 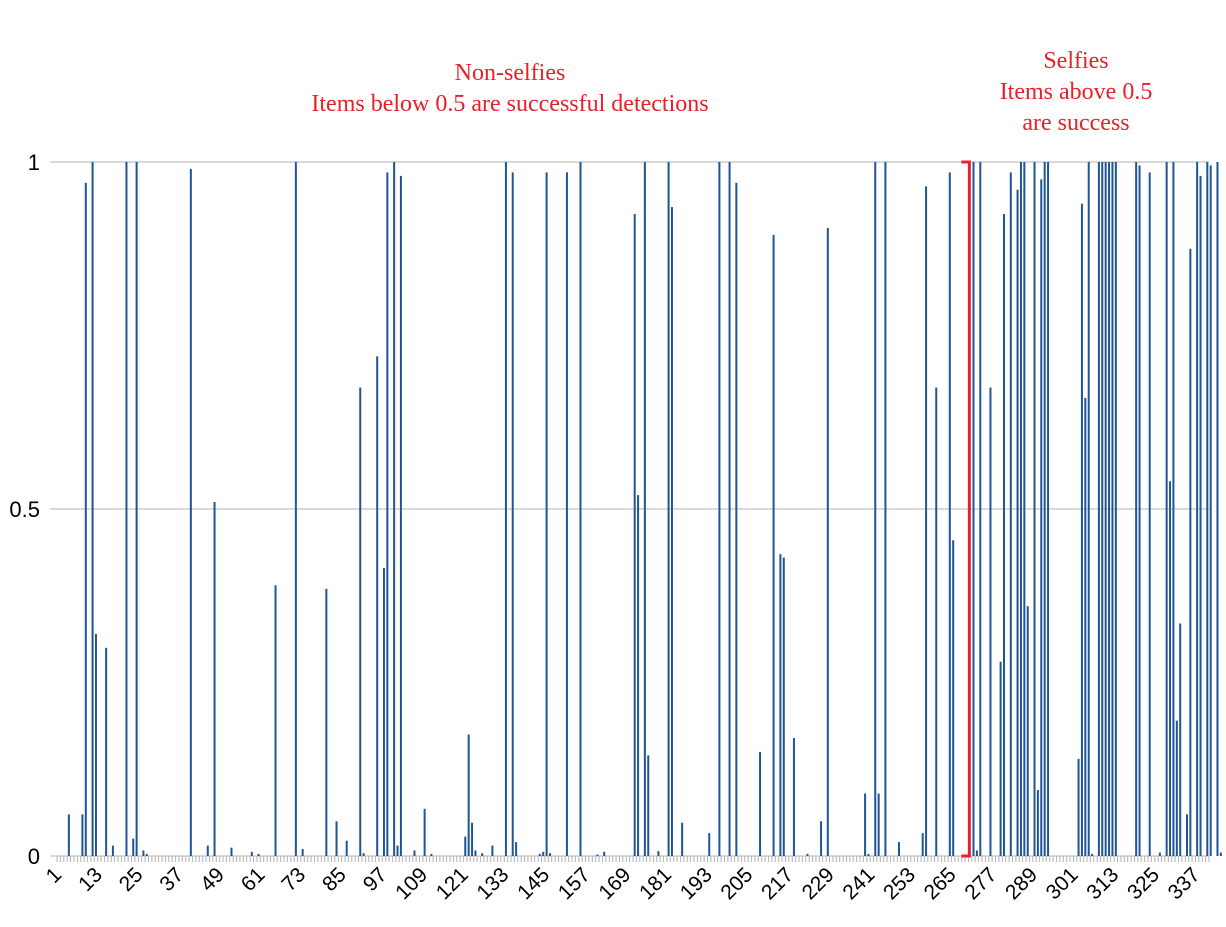 I want to click on y-tick-label: 0.5, so click(x=24, y=509).